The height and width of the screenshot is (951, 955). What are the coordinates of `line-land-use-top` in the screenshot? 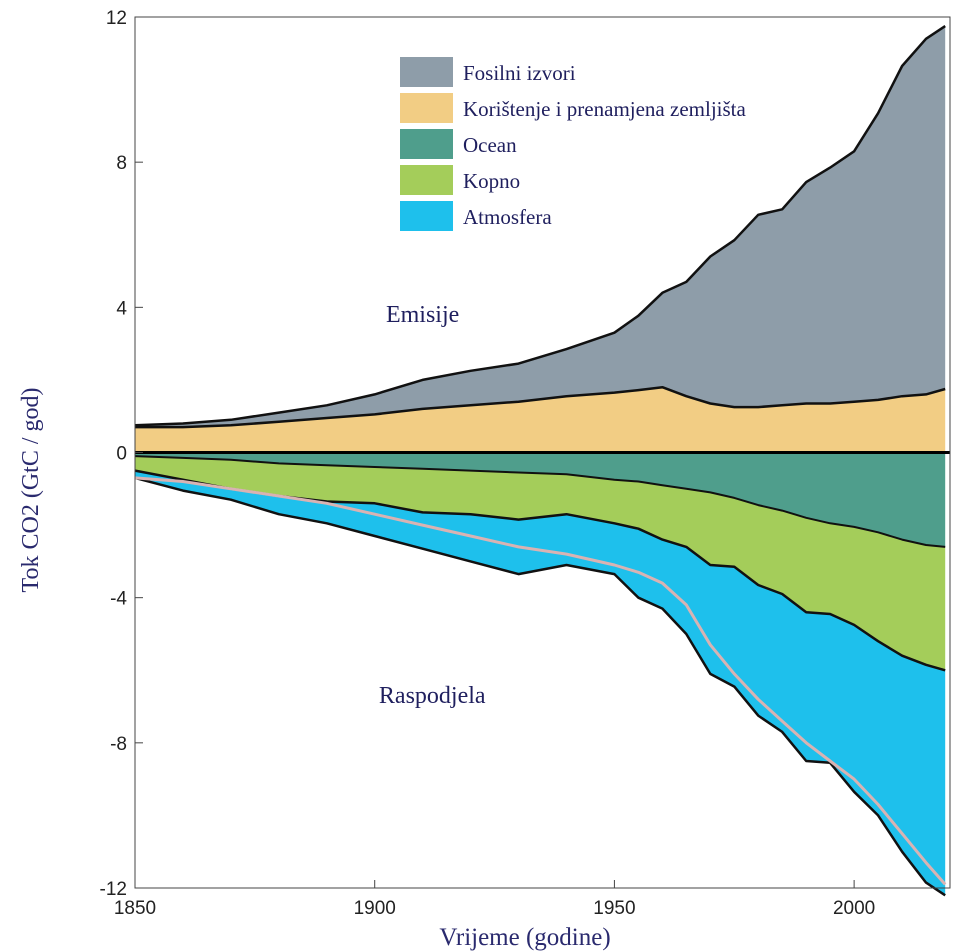 It's located at (540, 407).